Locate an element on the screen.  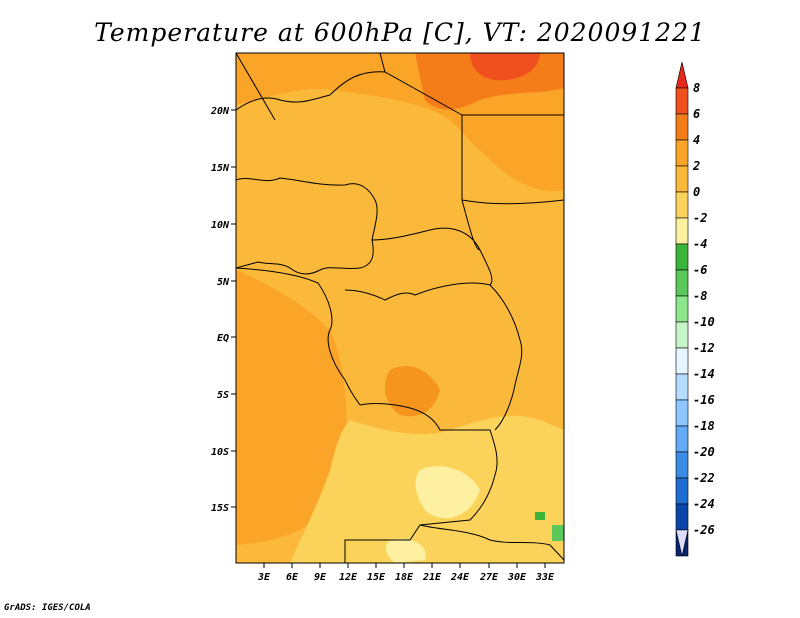
field-hottest is located at coordinates (505, 67).